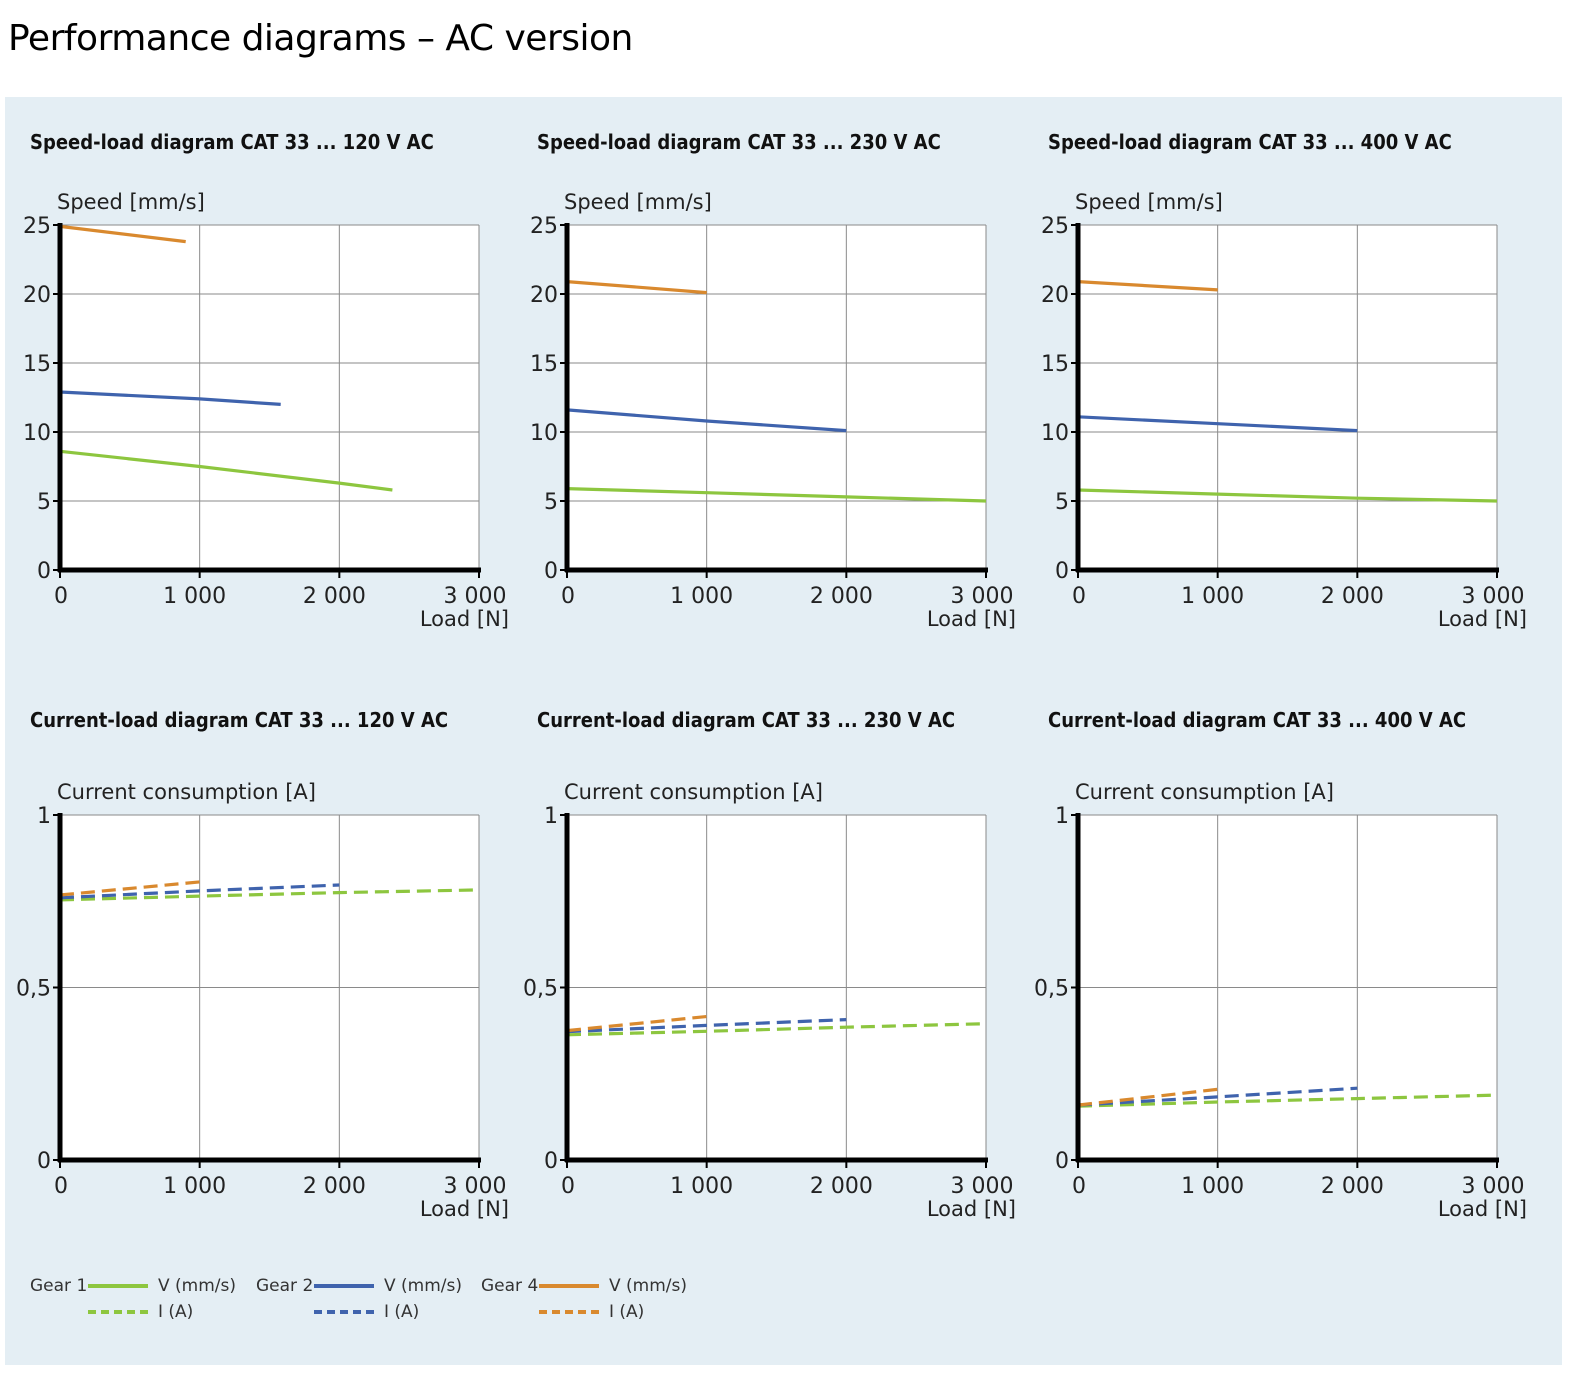  Describe the element at coordinates (739, 142) in the screenshot. I see `chart-title: Speed-load diagram CAT 33 ... 230 V AC` at that location.